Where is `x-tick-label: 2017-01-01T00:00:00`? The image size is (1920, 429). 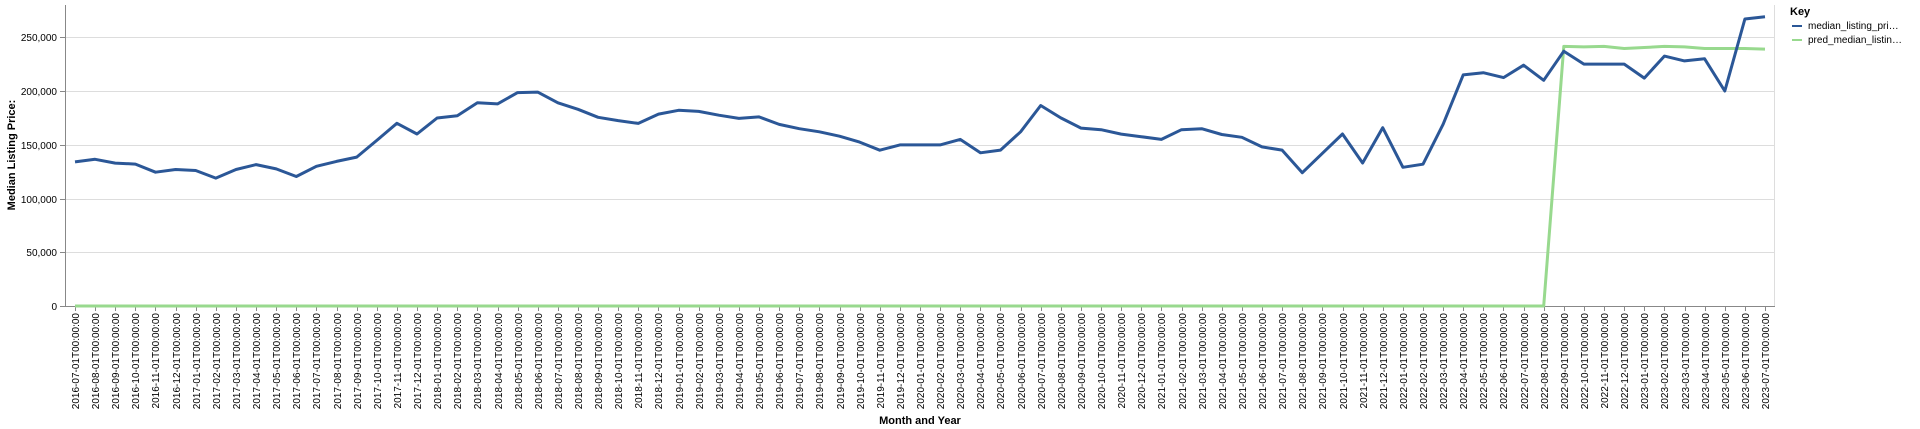
x-tick-label: 2017-01-01T00:00:00 is located at coordinates (197, 361).